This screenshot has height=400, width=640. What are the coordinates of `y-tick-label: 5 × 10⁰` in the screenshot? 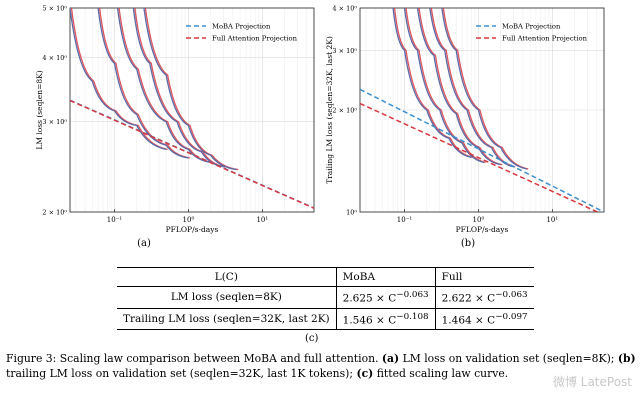 It's located at (54, 9).